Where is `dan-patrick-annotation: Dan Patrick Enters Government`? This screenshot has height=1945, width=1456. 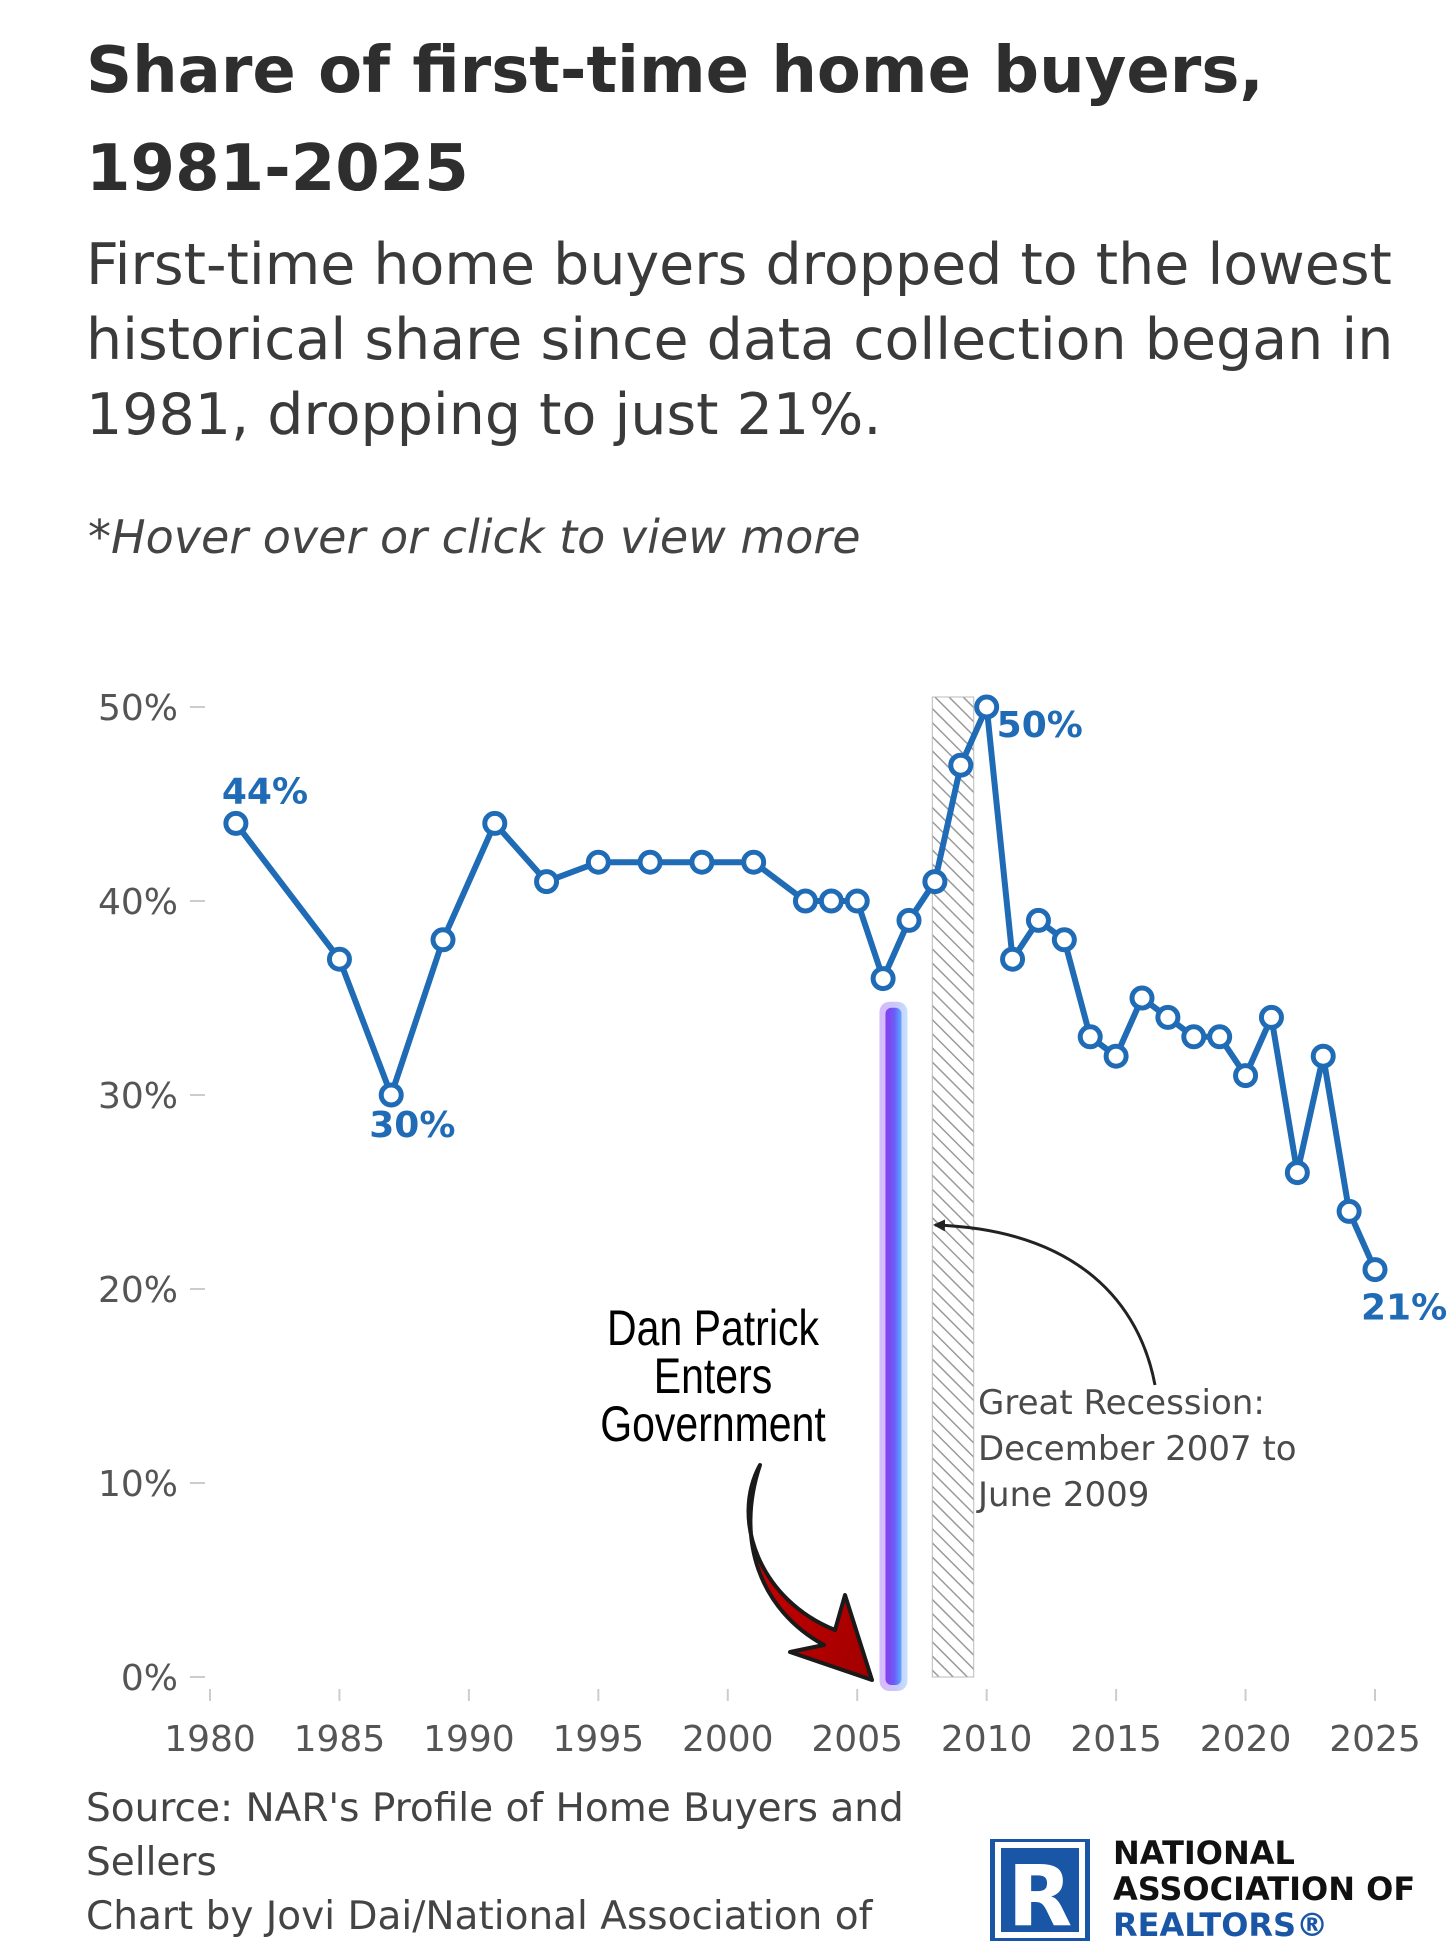 dan-patrick-annotation: Dan Patrick Enters Government is located at coordinates (713, 1376).